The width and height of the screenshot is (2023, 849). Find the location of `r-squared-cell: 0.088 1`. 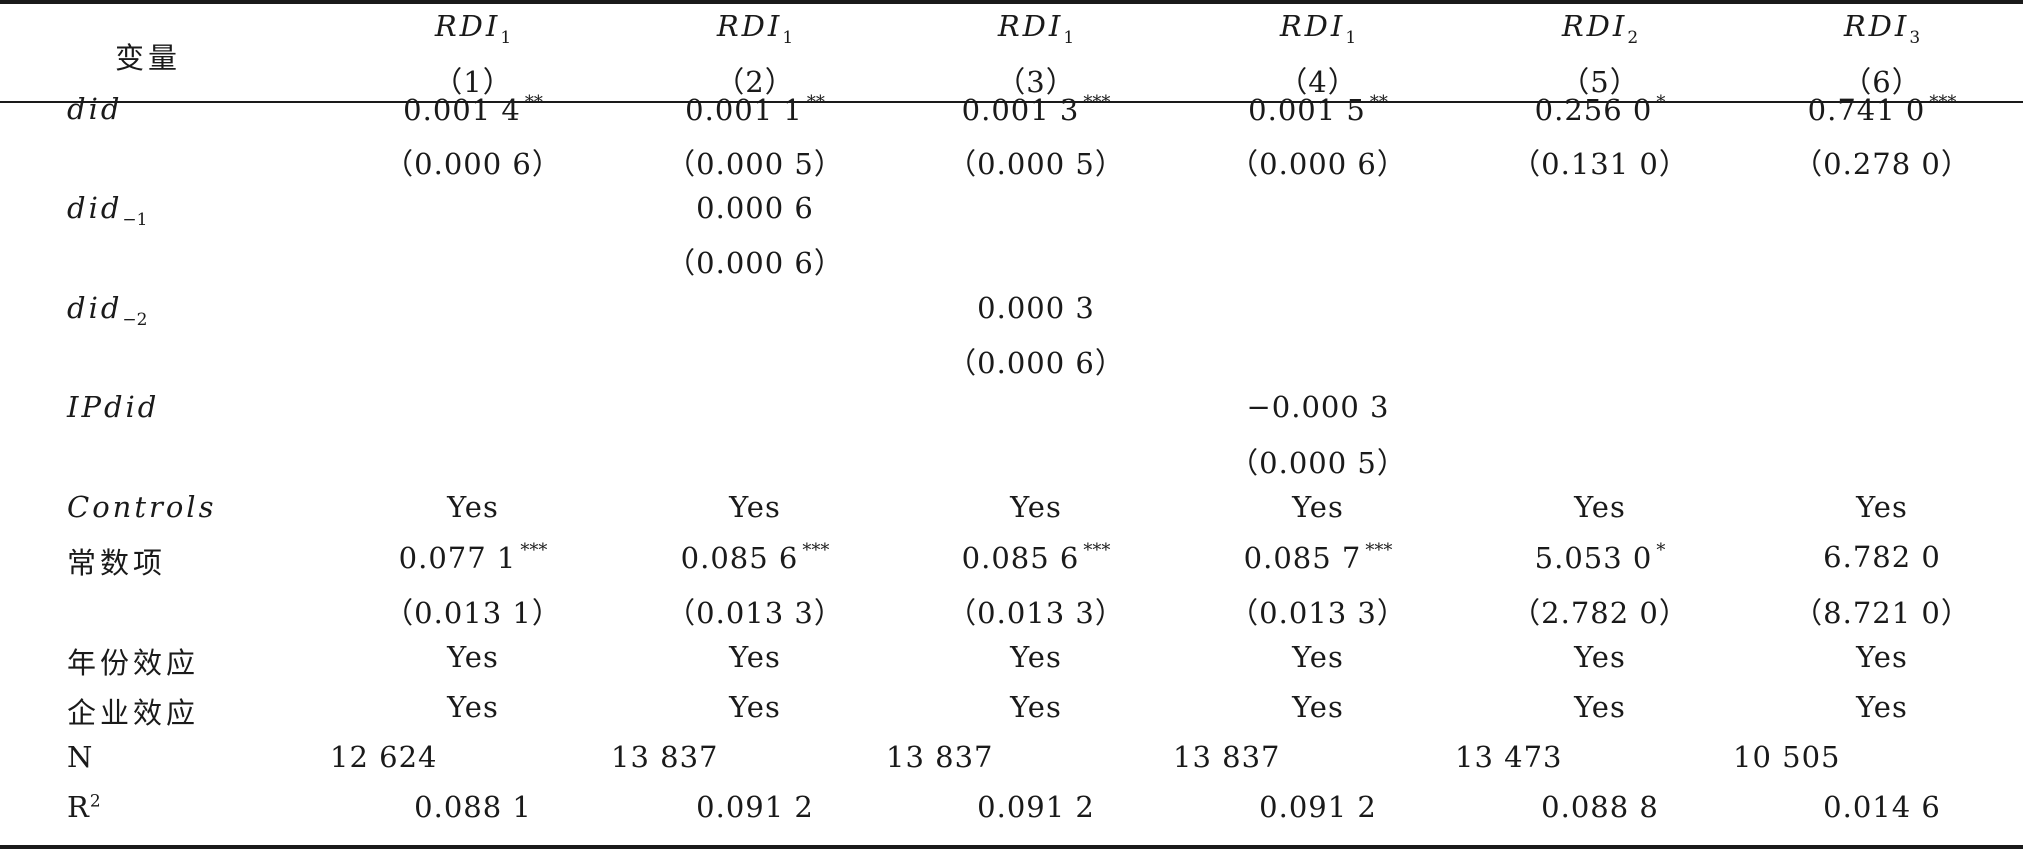

r-squared-cell: 0.088 1 is located at coordinates (473, 807).